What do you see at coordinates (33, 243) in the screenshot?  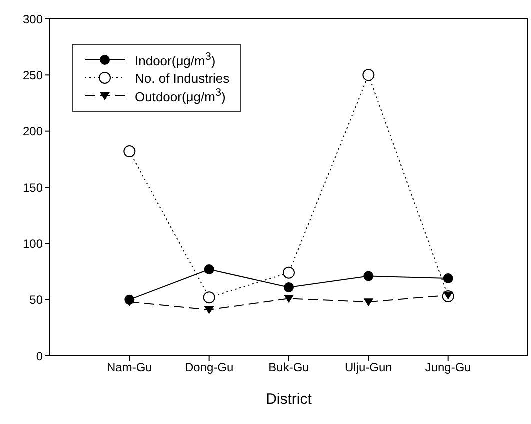 I see `y-tick-label: 100` at bounding box center [33, 243].